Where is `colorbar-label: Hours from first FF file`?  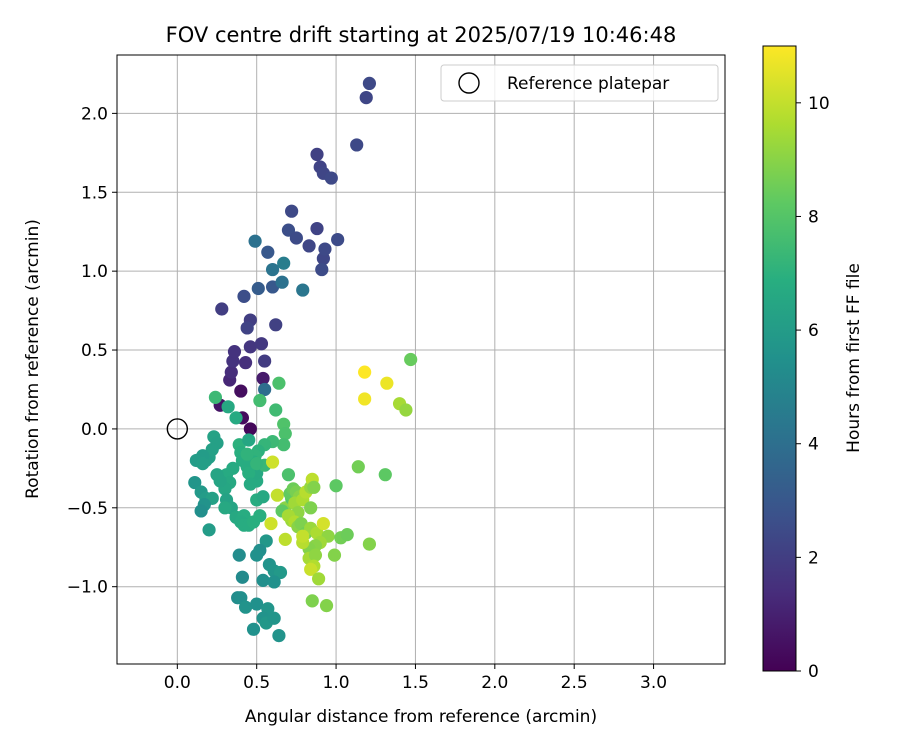 colorbar-label: Hours from first FF file is located at coordinates (854, 358).